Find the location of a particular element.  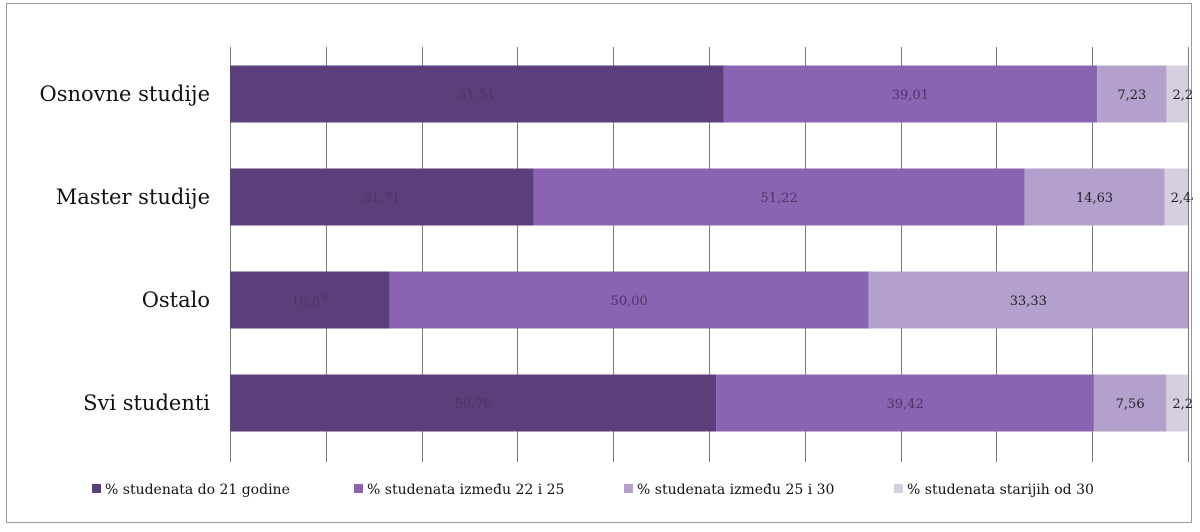

value-label-1-series-1: 51,22 is located at coordinates (779, 198).